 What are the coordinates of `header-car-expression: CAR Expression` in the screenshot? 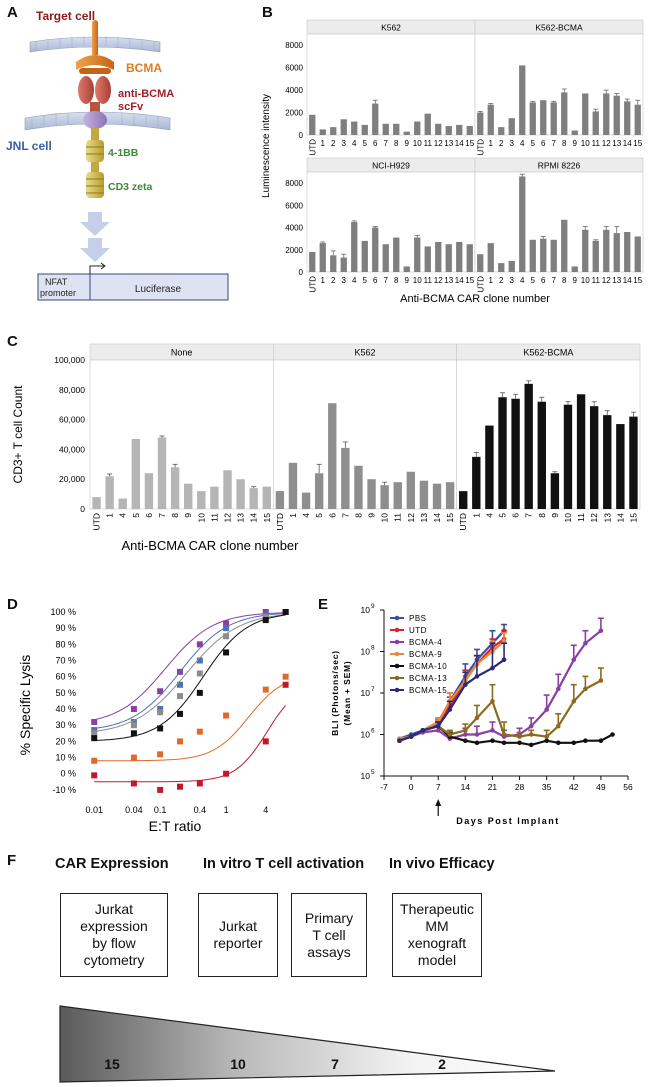 It's located at (112, 864).